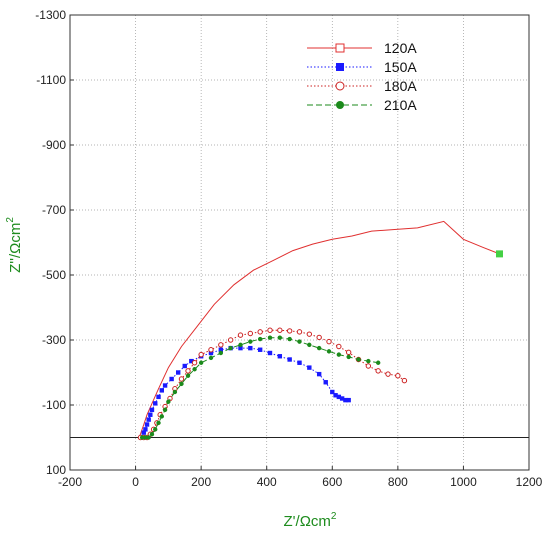 The width and height of the screenshot is (550, 540). I want to click on x-axis-title: Z'/Ωcm2, so click(310, 520).